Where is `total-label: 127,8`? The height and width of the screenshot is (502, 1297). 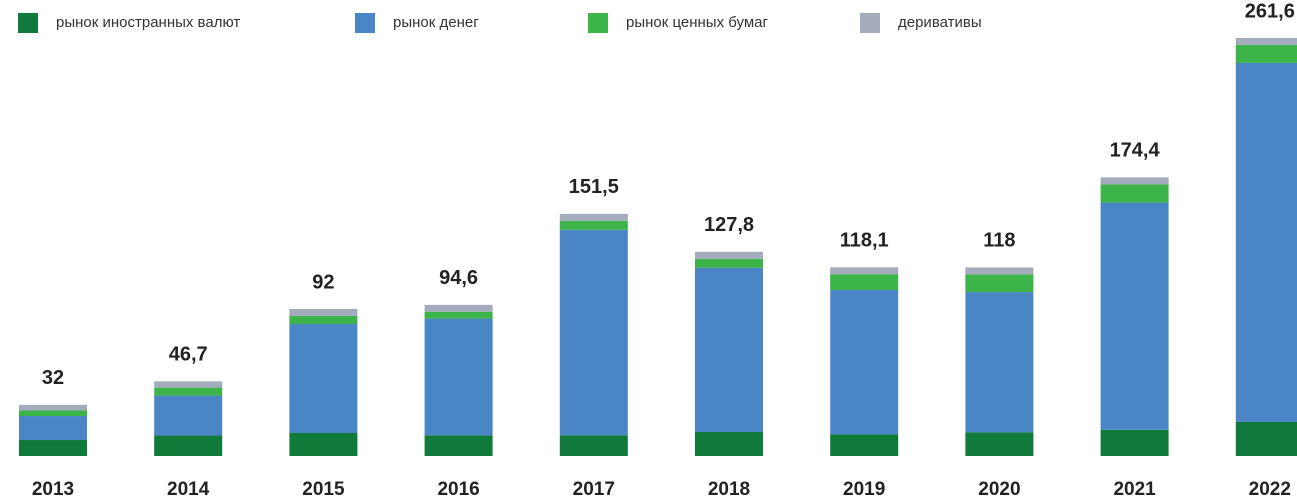
total-label: 127,8 is located at coordinates (729, 225).